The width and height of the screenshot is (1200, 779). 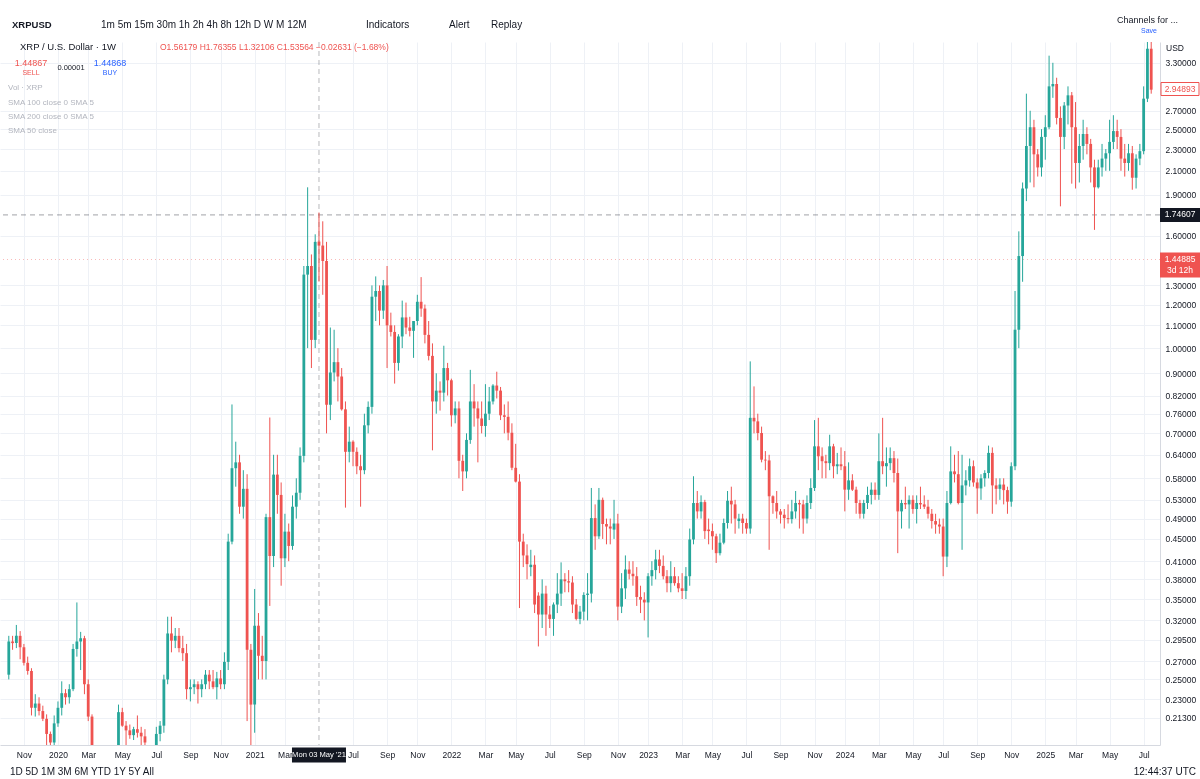 What do you see at coordinates (388, 24) in the screenshot?
I see `text: Indicators` at bounding box center [388, 24].